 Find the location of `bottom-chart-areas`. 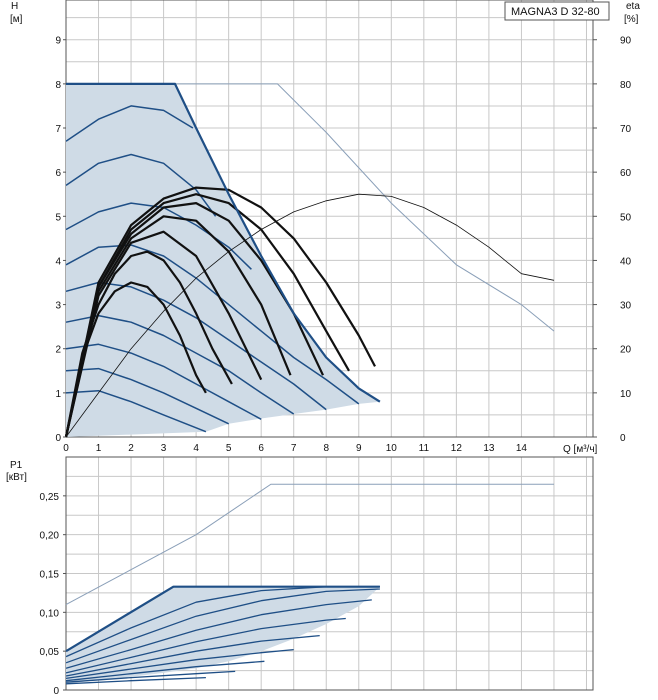

bottom-chart-areas is located at coordinates (223, 635).